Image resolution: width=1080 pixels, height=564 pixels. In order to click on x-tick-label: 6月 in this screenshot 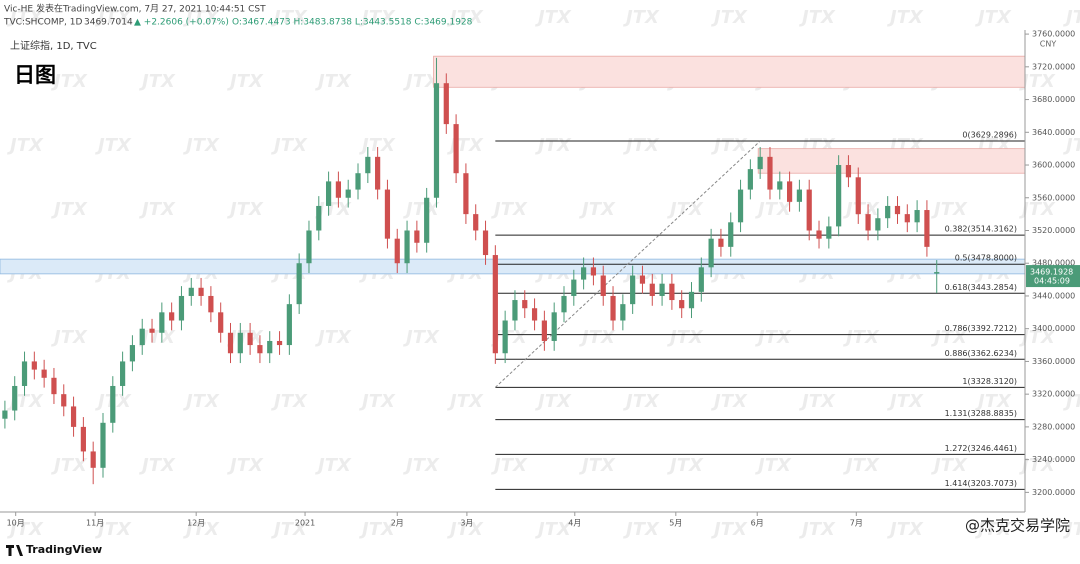, I will do `click(757, 523)`.